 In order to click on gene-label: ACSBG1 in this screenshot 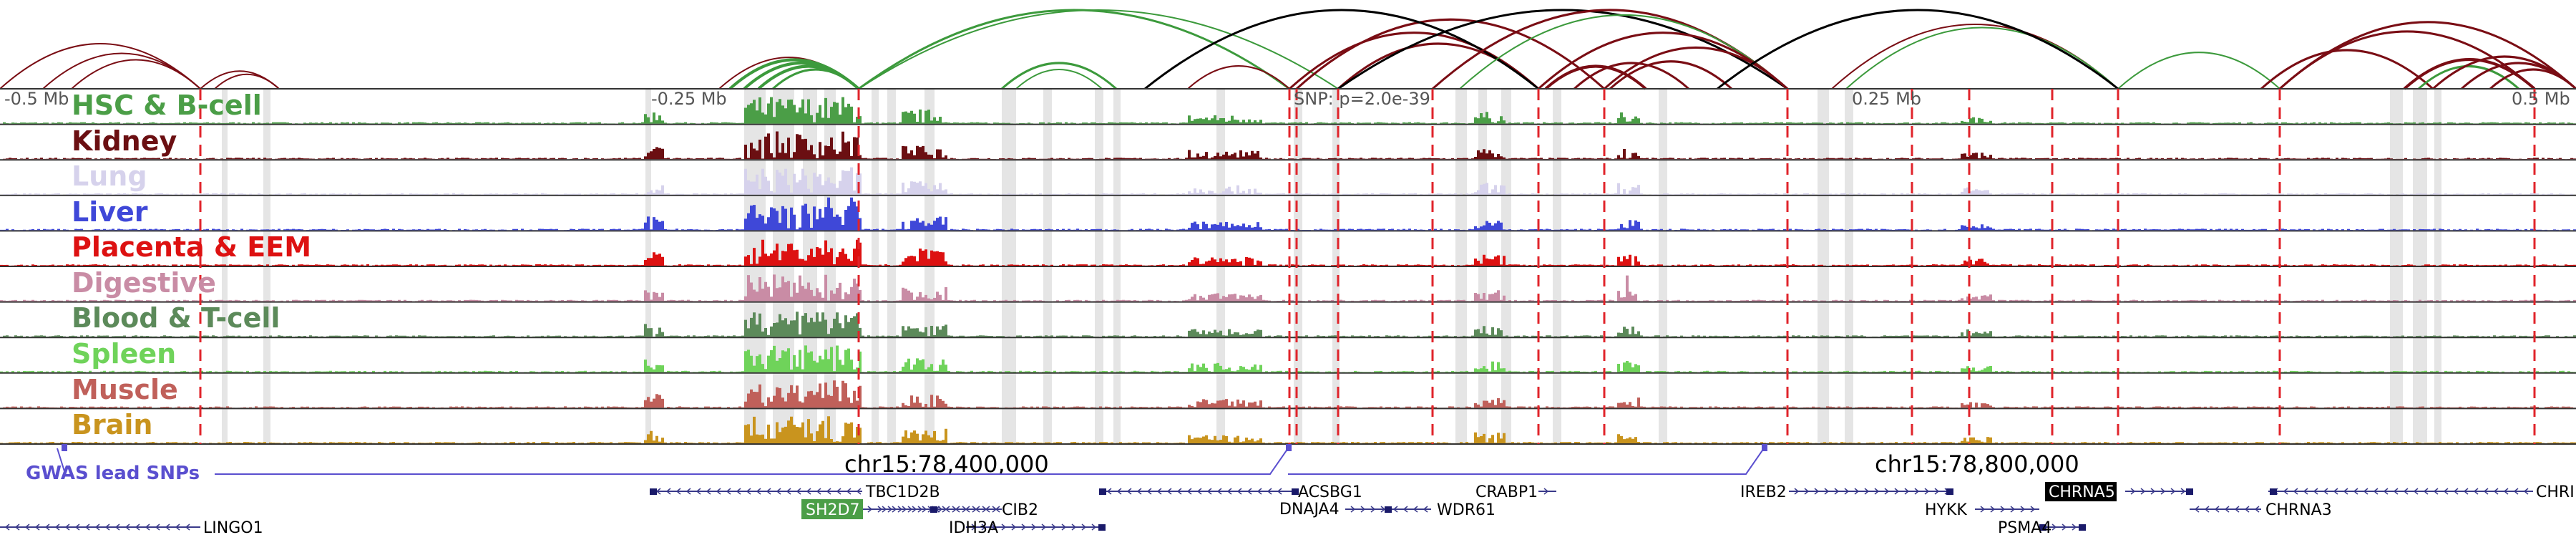, I will do `click(1330, 492)`.